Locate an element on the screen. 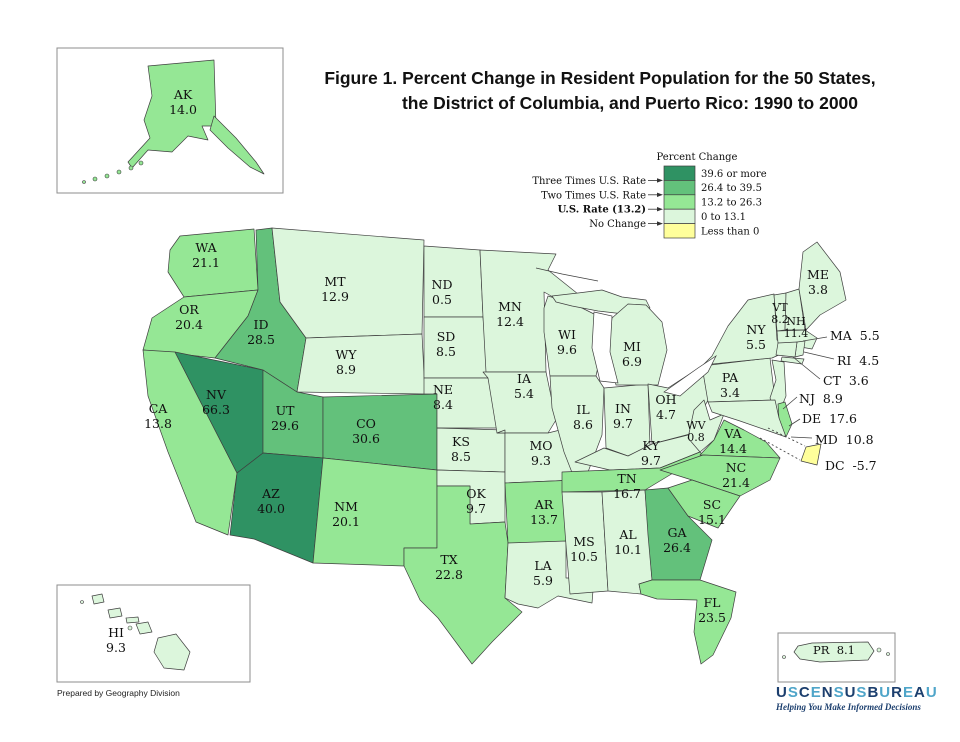 Image resolution: width=960 pixels, height=742 pixels. state-label-IA: IA 5.4 is located at coordinates (524, 386).